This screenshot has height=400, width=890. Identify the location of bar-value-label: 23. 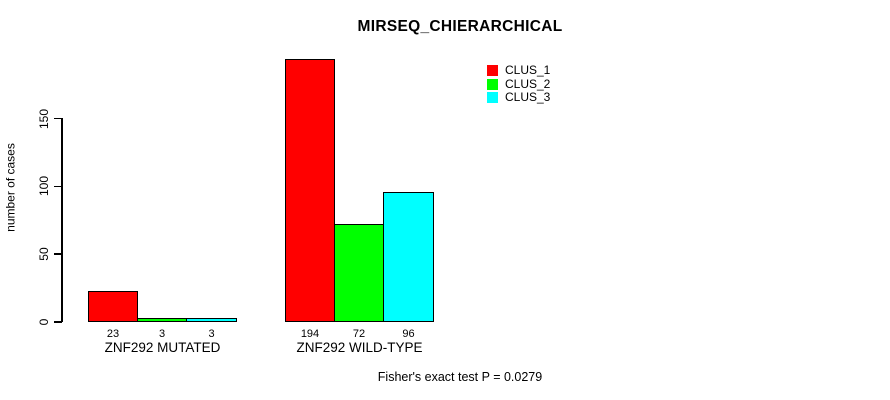
(113, 334).